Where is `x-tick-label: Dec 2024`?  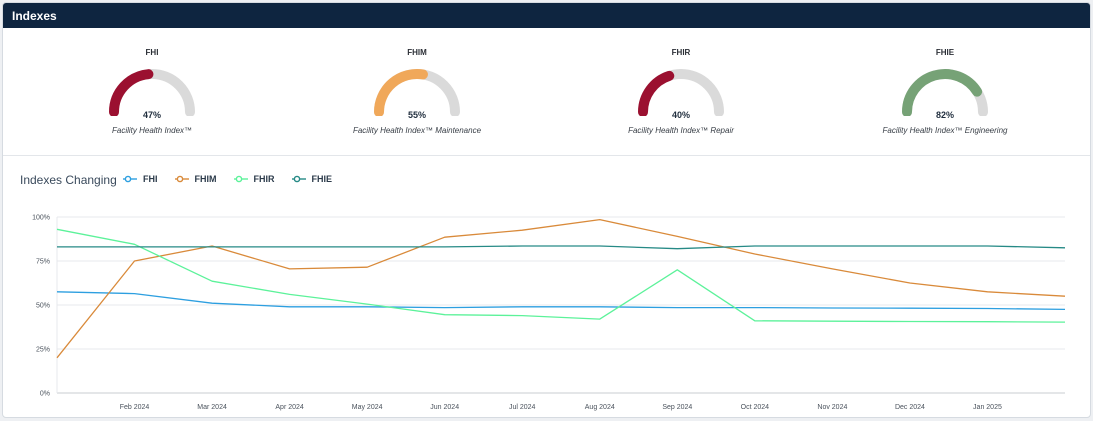 x-tick-label: Dec 2024 is located at coordinates (910, 407).